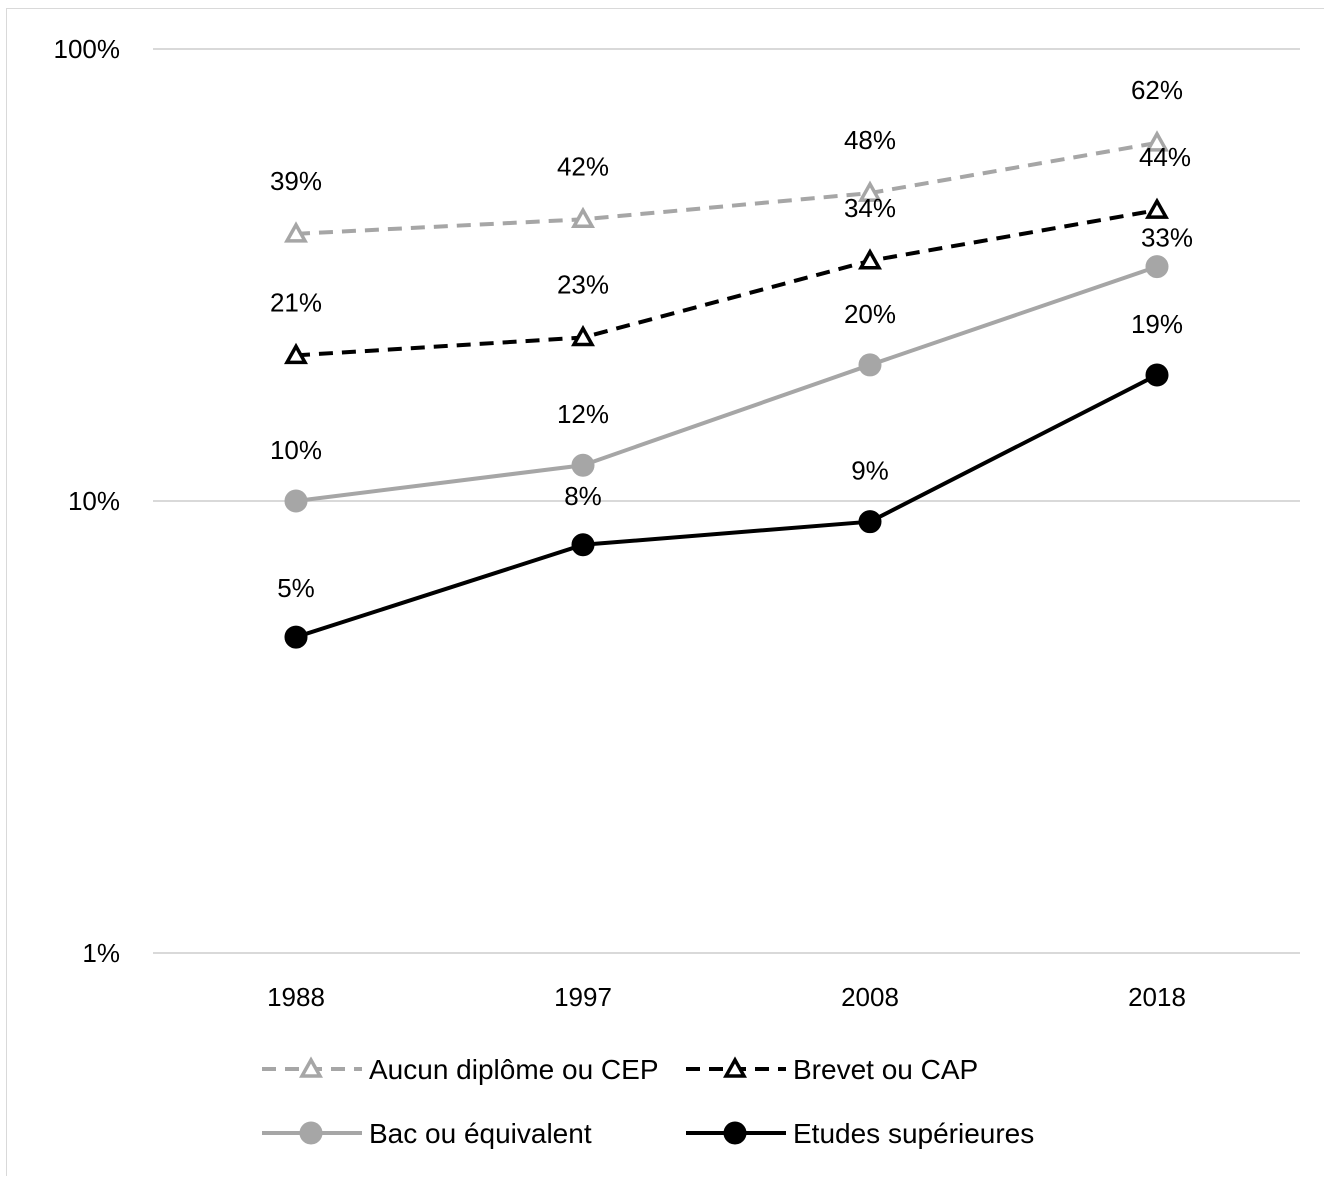 The image size is (1326, 1177). Describe the element at coordinates (583, 414) in the screenshot. I see `data-label-bac-ou-equivalent-1997: 12%` at that location.